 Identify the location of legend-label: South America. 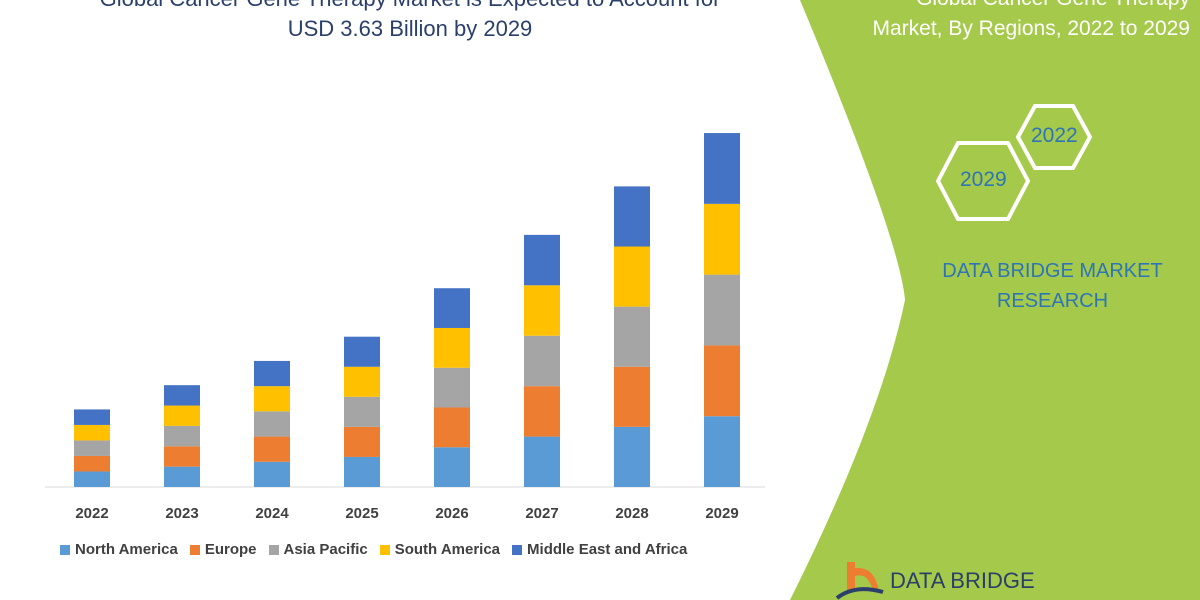
(447, 549).